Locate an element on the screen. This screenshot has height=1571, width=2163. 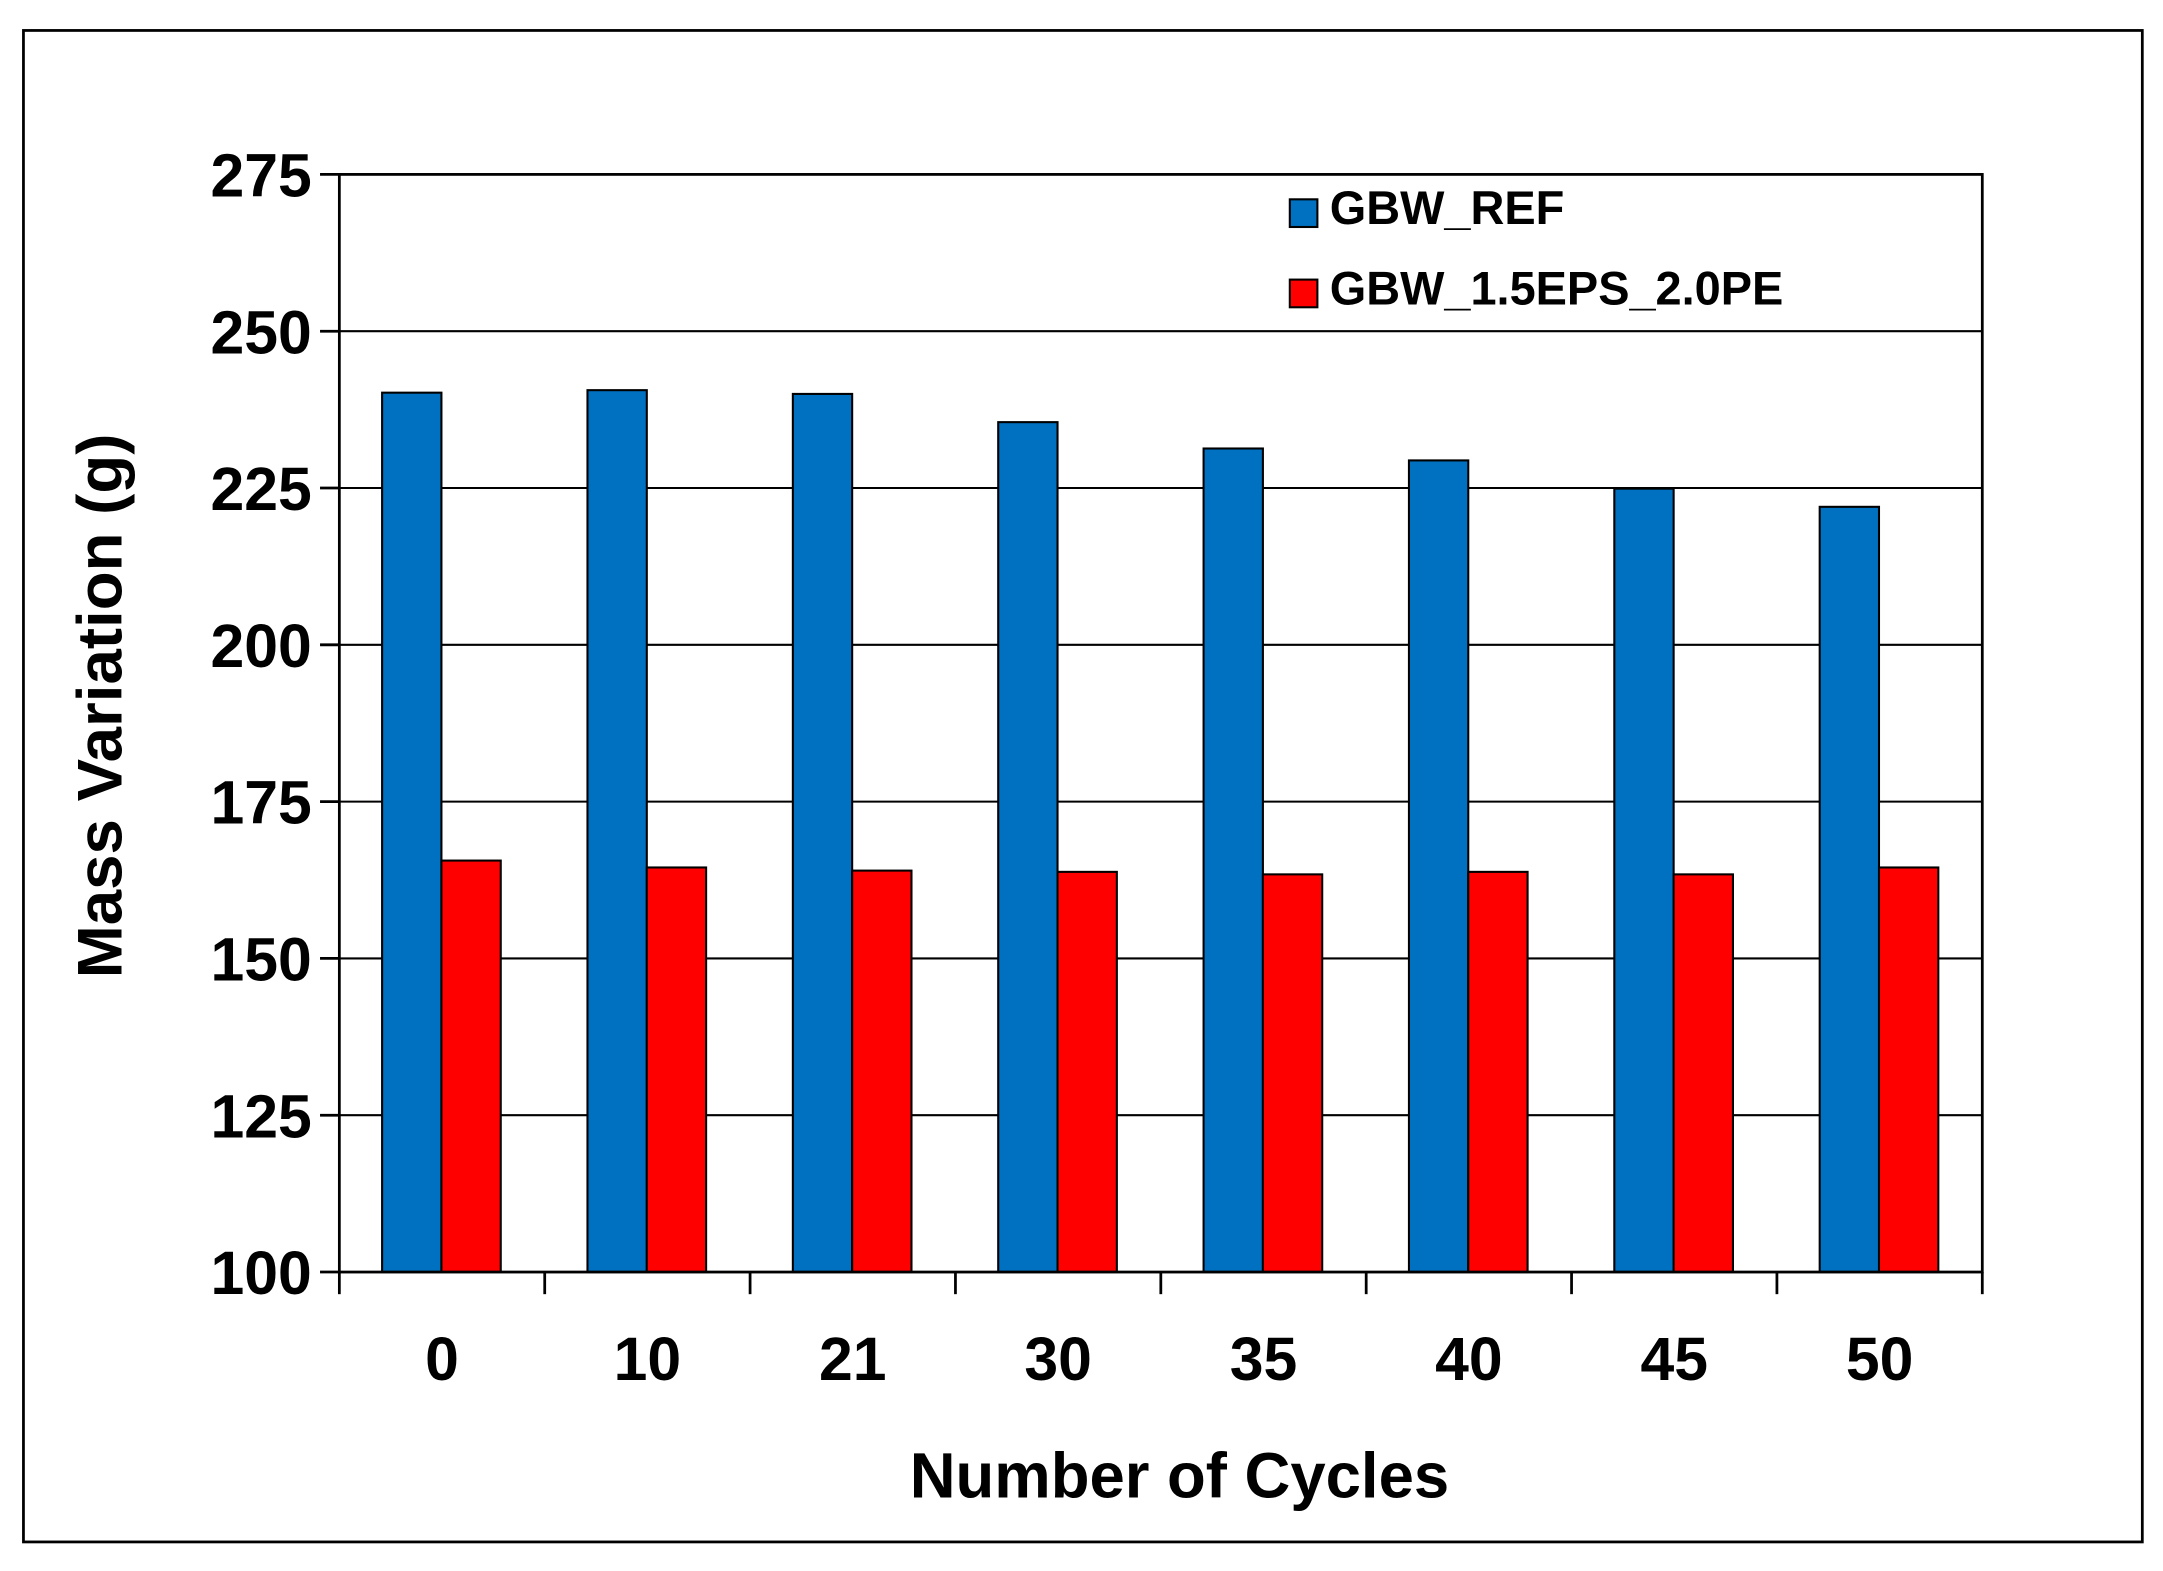
y-tick-label: 100 is located at coordinates (261, 1273).